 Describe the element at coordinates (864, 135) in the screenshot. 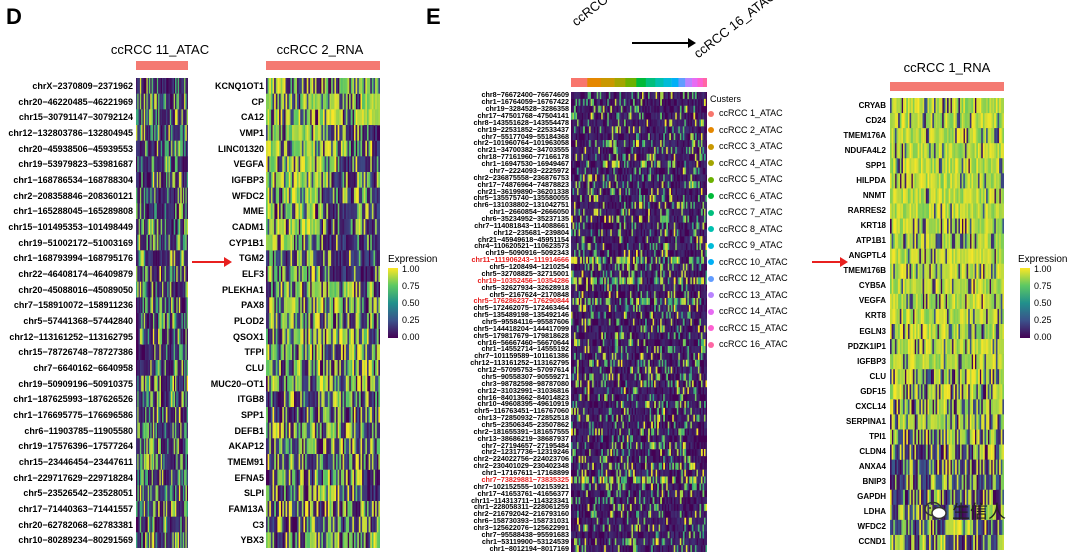

I see `e-rna-row-label: TMEM176A` at that location.